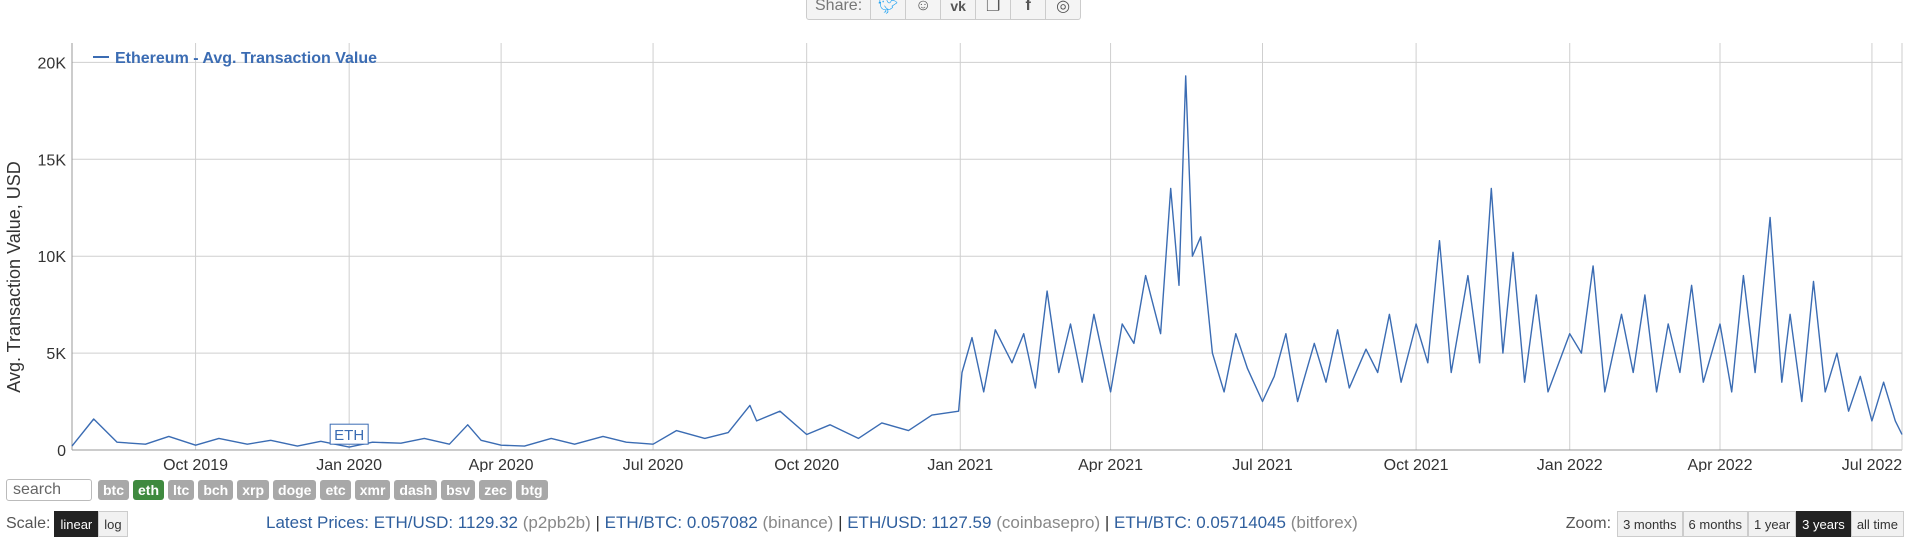 The width and height of the screenshot is (1912, 544). What do you see at coordinates (1416, 464) in the screenshot?
I see `x-tick-label: Oct 2021` at bounding box center [1416, 464].